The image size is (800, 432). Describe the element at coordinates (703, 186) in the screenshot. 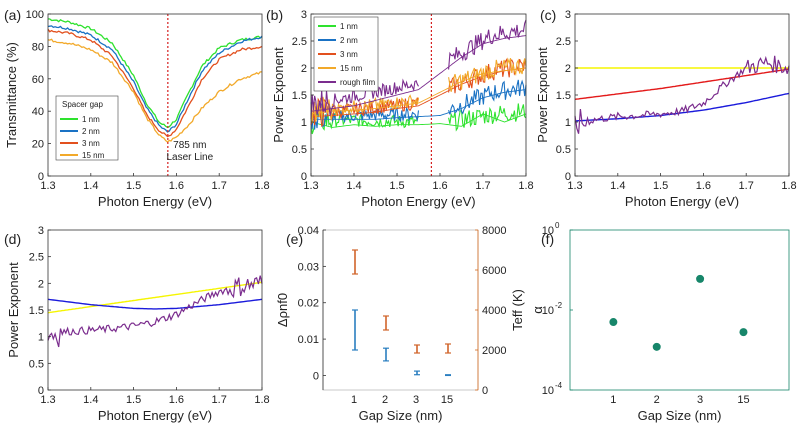

I see `x-tick-label: 1.6` at that location.